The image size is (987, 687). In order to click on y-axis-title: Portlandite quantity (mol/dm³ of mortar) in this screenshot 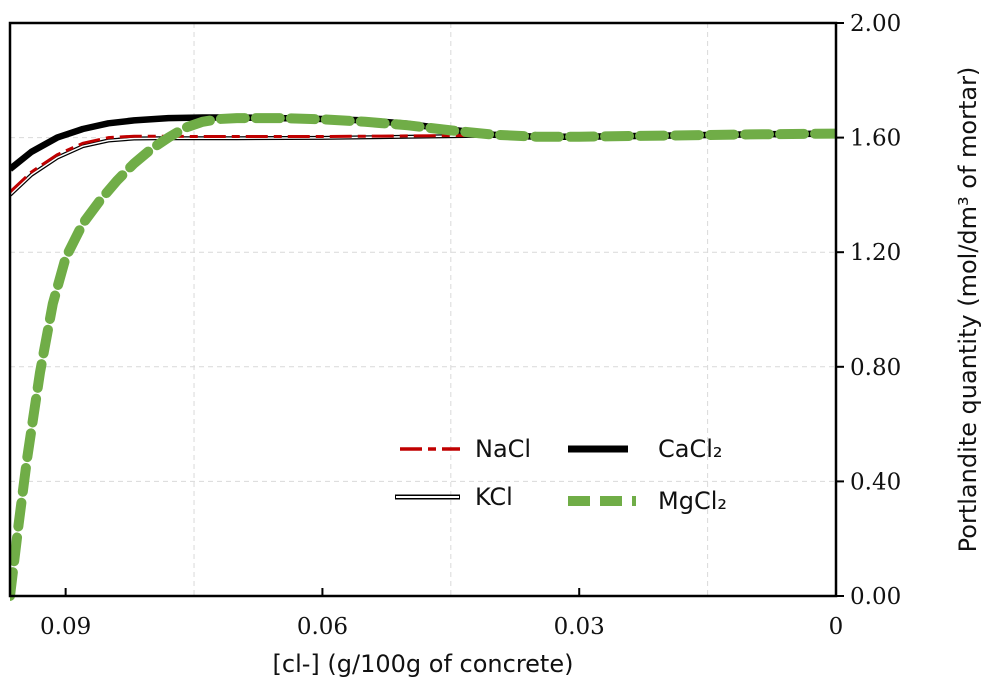, I will do `click(968, 310)`.